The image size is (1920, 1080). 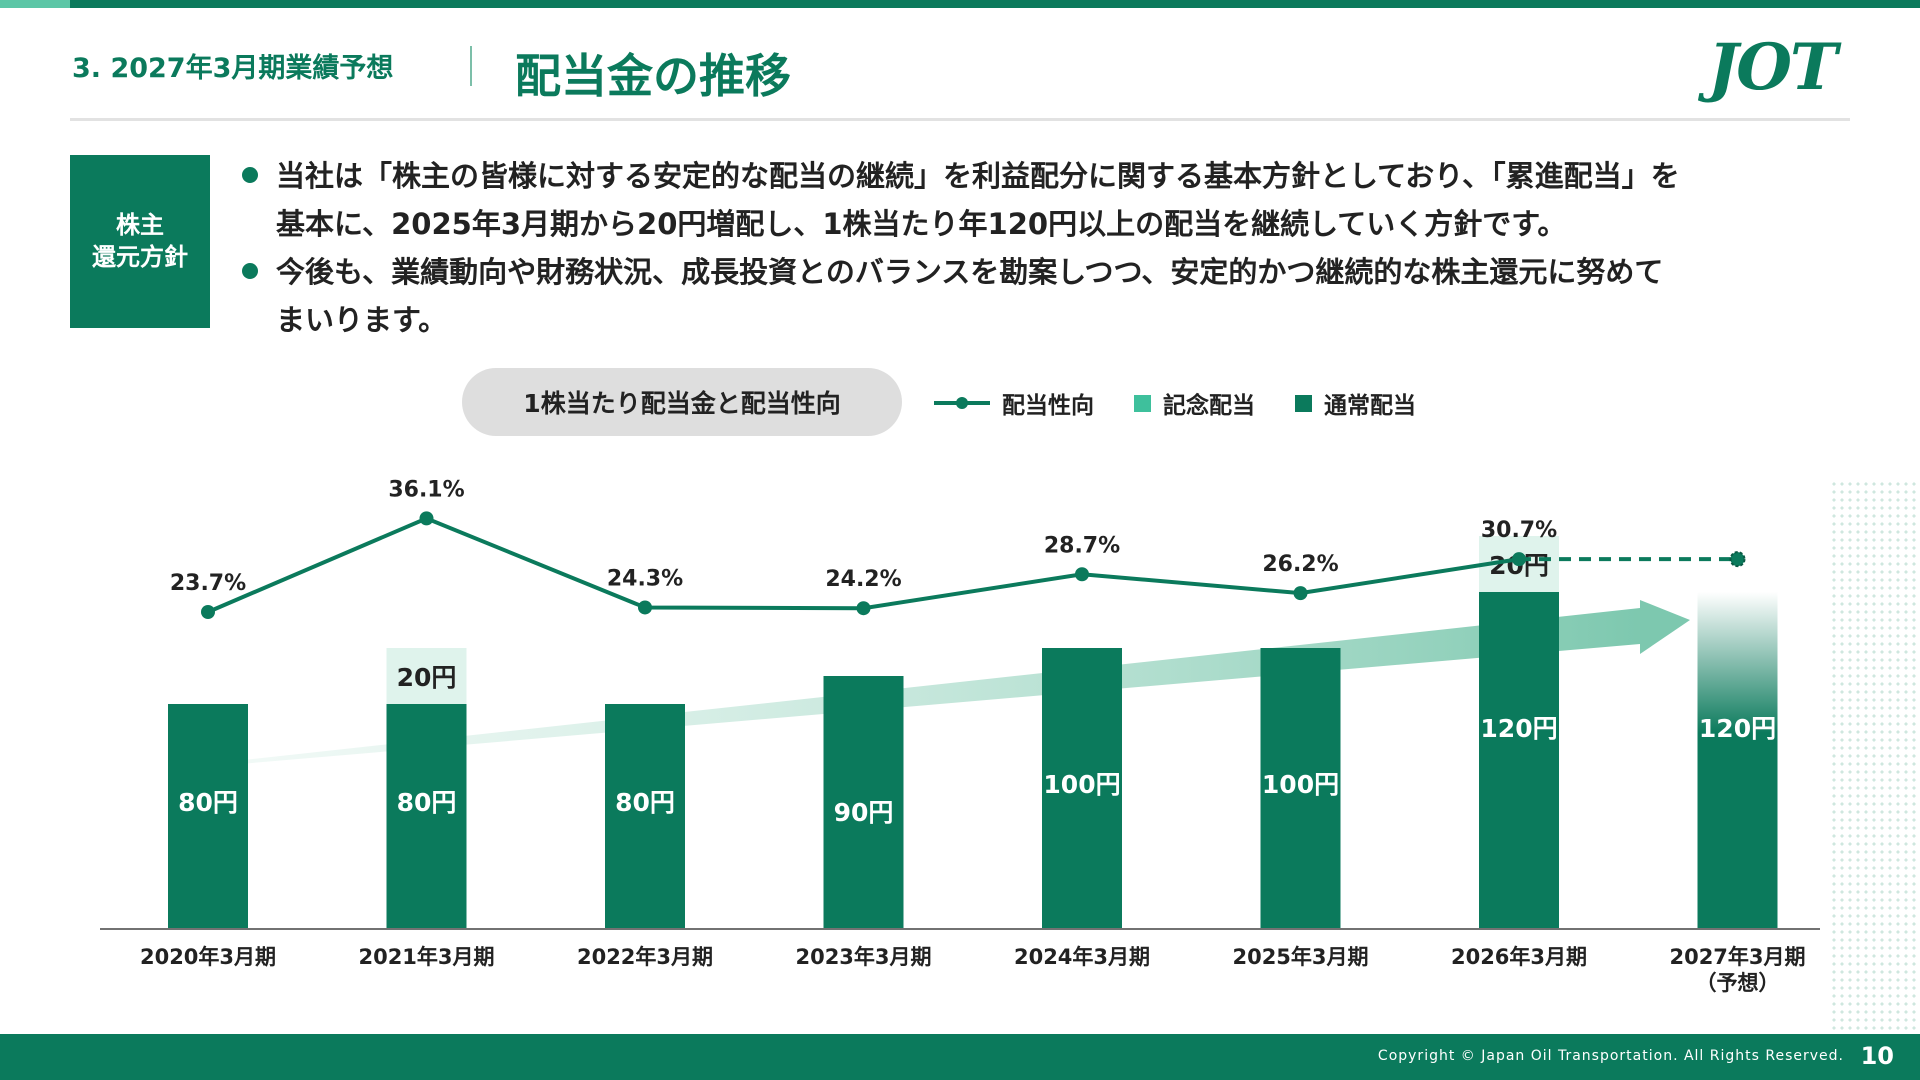 I want to click on bar-memorial-label: 20円, so click(x=427, y=677).